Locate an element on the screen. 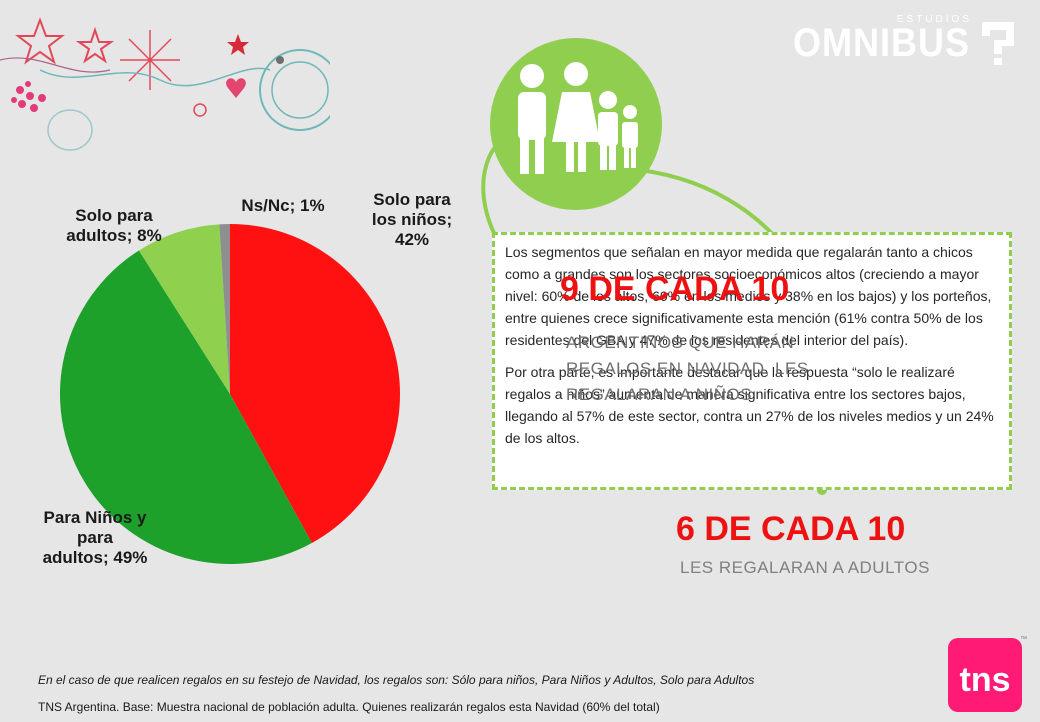 This screenshot has width=1040, height=722. stat-nine-subtitle-line-2: REGALOS EN NAVIDAD, LES is located at coordinates (687, 368).